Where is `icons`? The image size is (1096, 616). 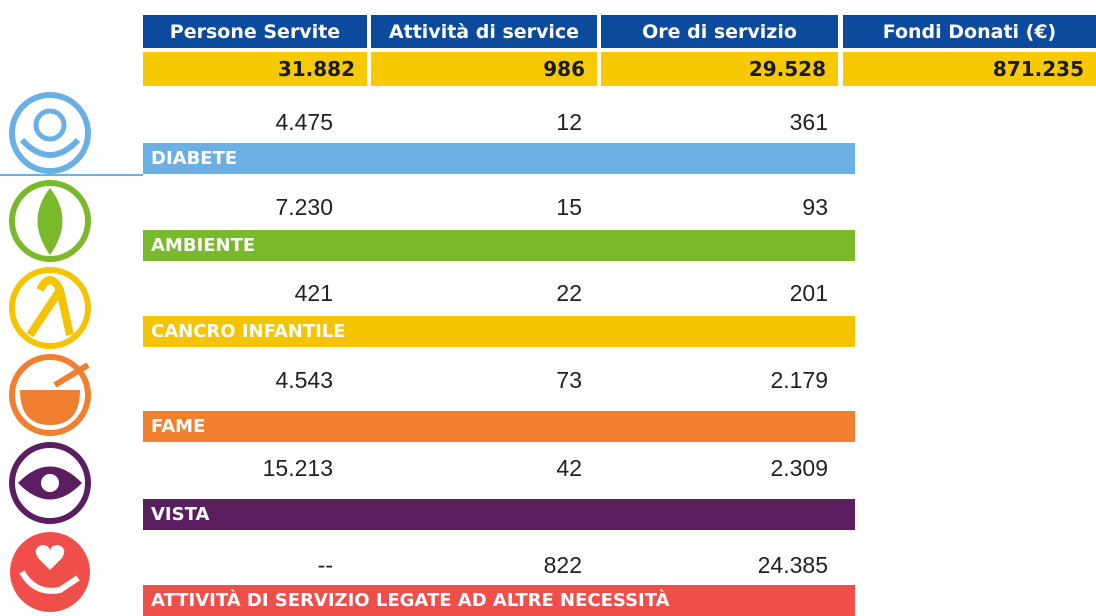 icons is located at coordinates (71, 352).